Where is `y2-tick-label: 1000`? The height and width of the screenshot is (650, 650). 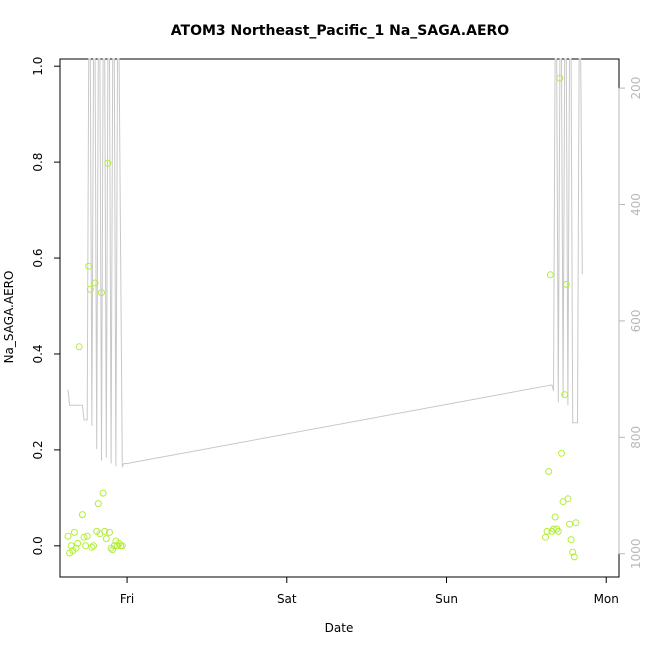 y2-tick-label: 1000 is located at coordinates (636, 553).